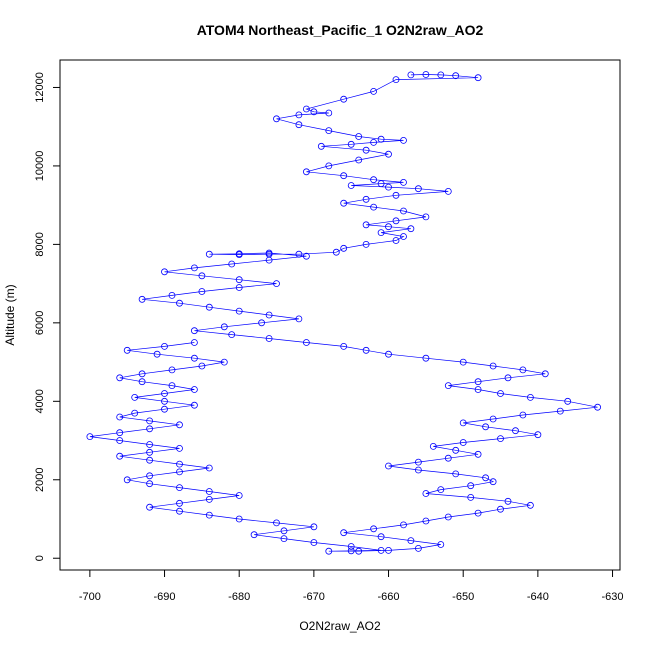 This screenshot has width=650, height=650. I want to click on y-tick-label: 0, so click(40, 558).